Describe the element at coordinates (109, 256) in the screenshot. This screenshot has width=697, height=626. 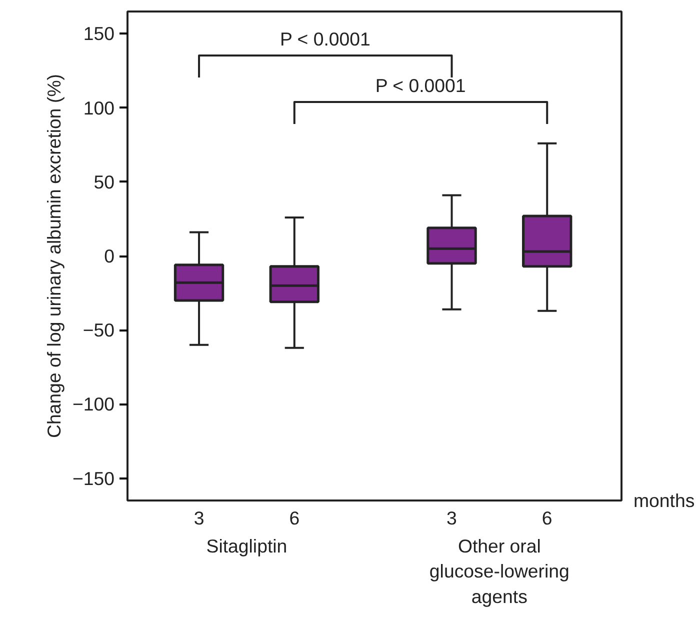
I see `y-tick-label: 0` at that location.